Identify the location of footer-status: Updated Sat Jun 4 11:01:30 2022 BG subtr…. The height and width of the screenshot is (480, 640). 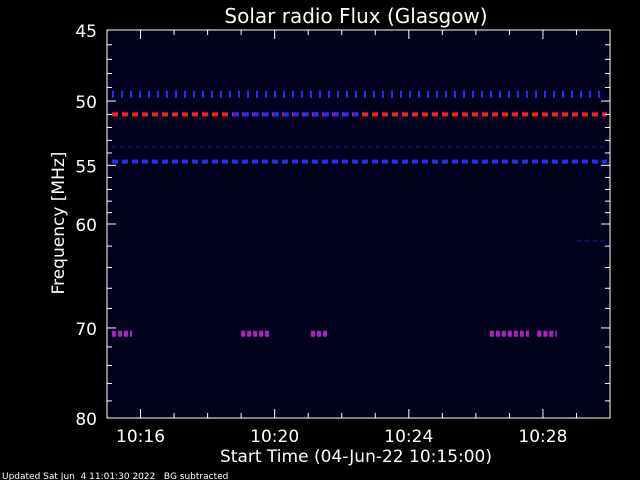
(115, 476).